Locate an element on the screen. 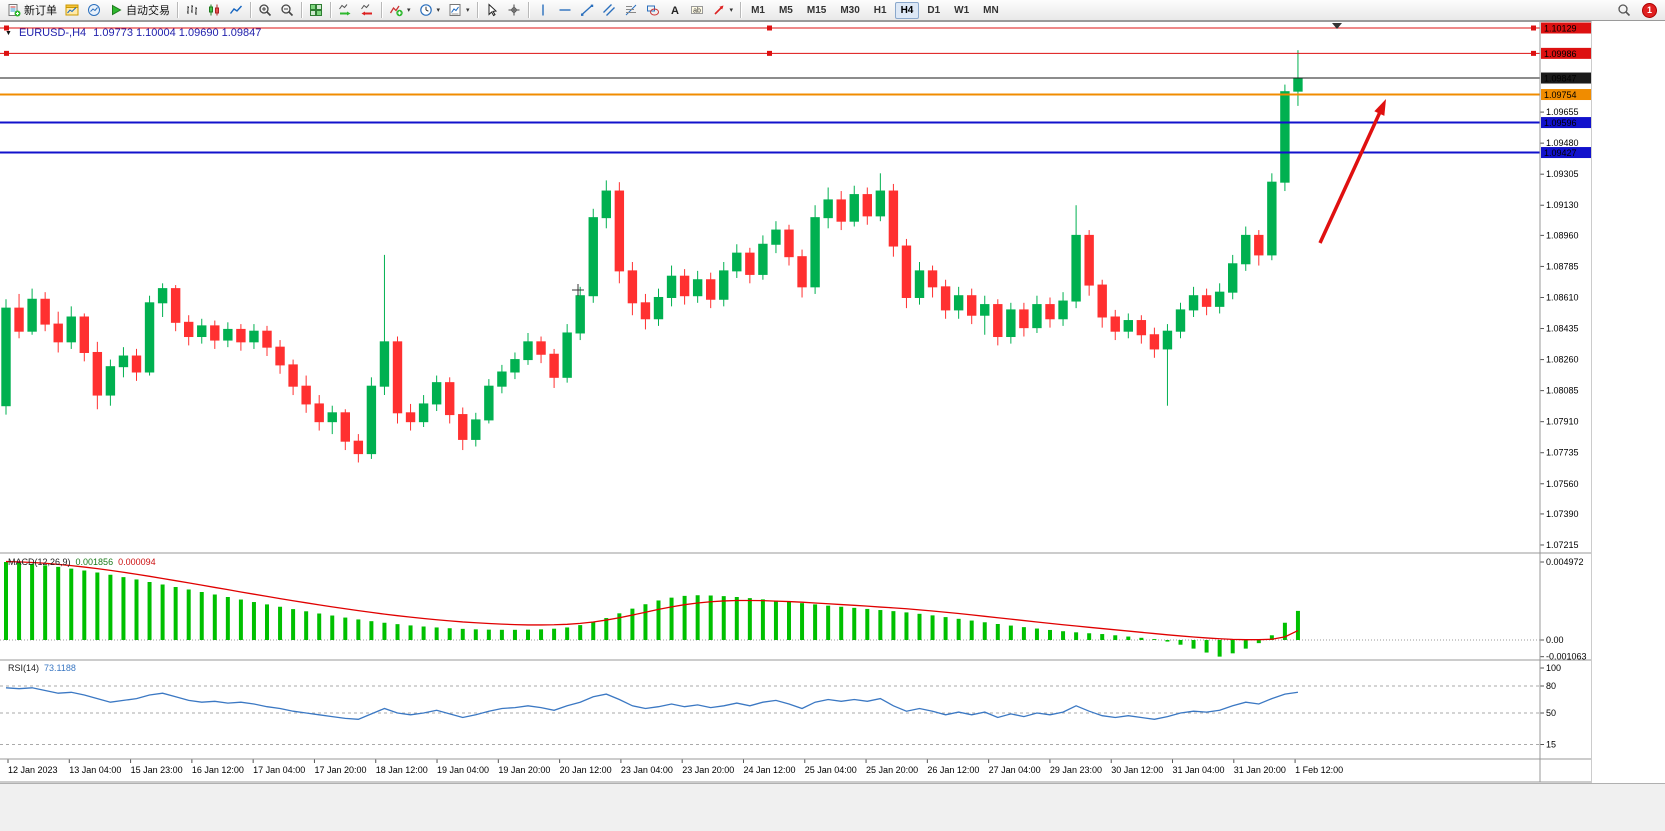  svg-text: 23 Jan 20:00 is located at coordinates (708, 770).